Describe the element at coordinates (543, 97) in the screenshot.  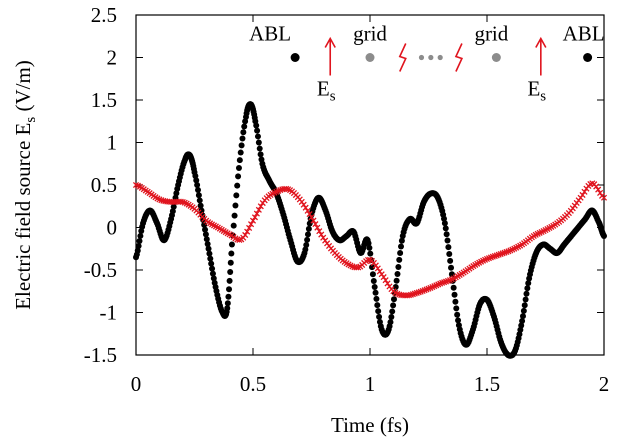
I see `source-label-subscript: s` at that location.